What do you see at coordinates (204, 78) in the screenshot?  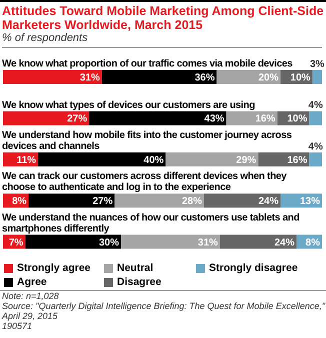 I see `data-label: 36%` at bounding box center [204, 78].